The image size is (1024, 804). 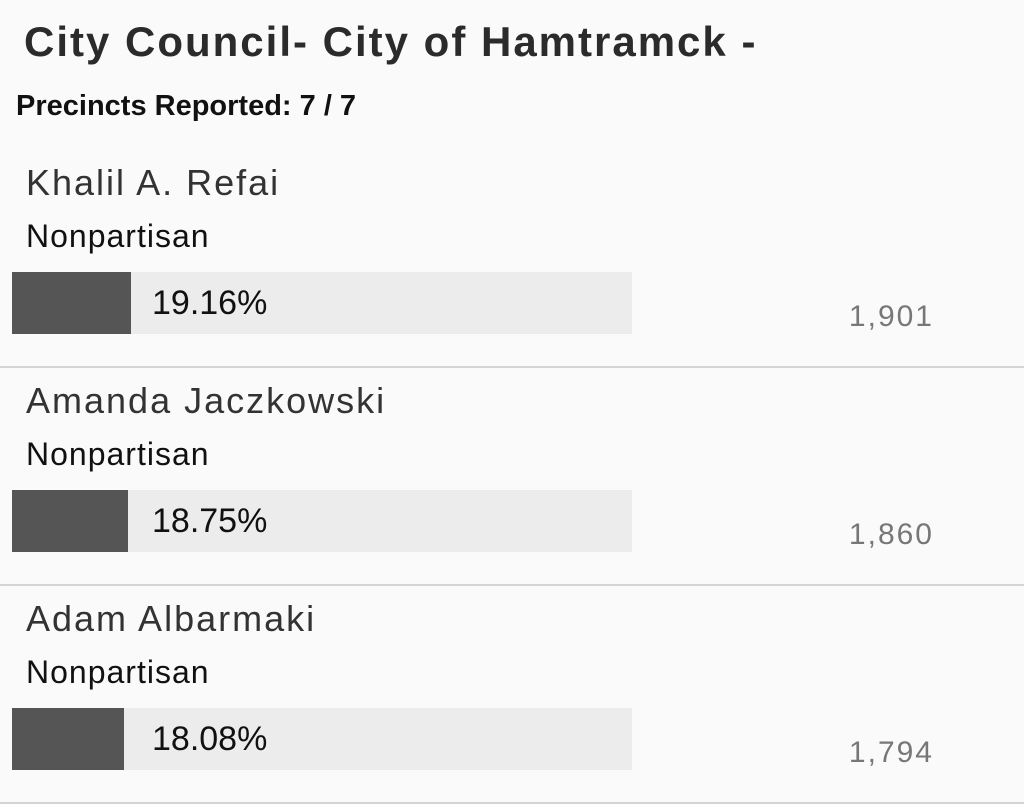 What do you see at coordinates (210, 303) in the screenshot?
I see `percent-label: 19.16%` at bounding box center [210, 303].